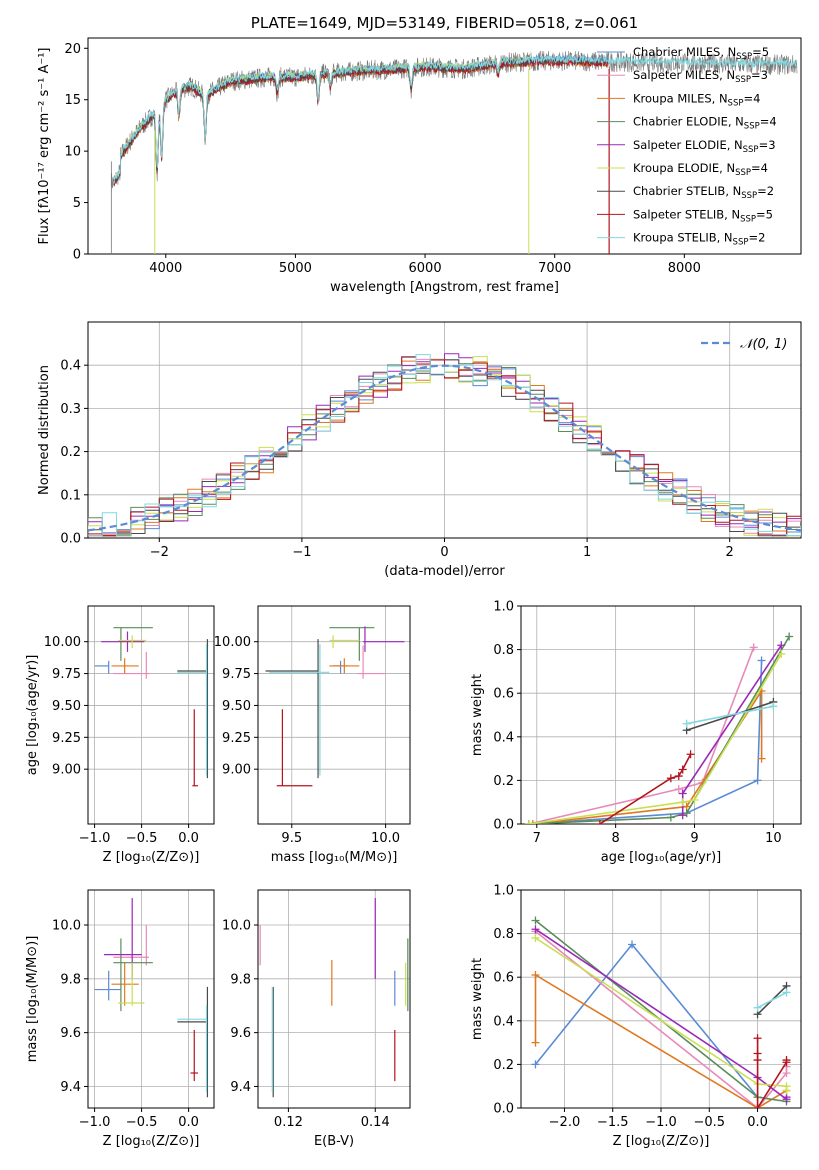 This screenshot has height=1170, width=819. I want to click on error-bar-chabrier_miles, so click(102, 667).